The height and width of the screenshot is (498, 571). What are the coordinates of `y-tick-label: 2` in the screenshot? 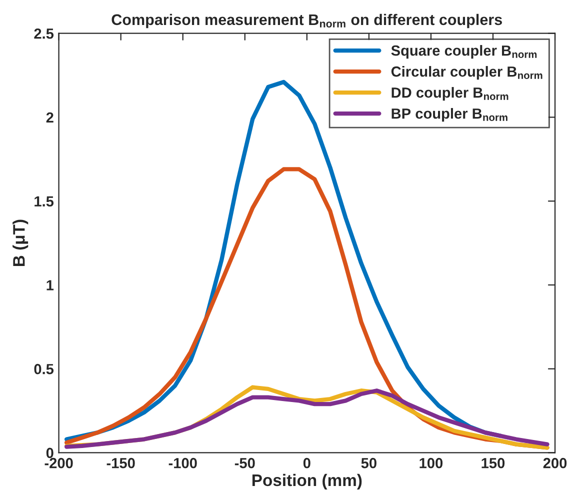 It's located at (50, 117).